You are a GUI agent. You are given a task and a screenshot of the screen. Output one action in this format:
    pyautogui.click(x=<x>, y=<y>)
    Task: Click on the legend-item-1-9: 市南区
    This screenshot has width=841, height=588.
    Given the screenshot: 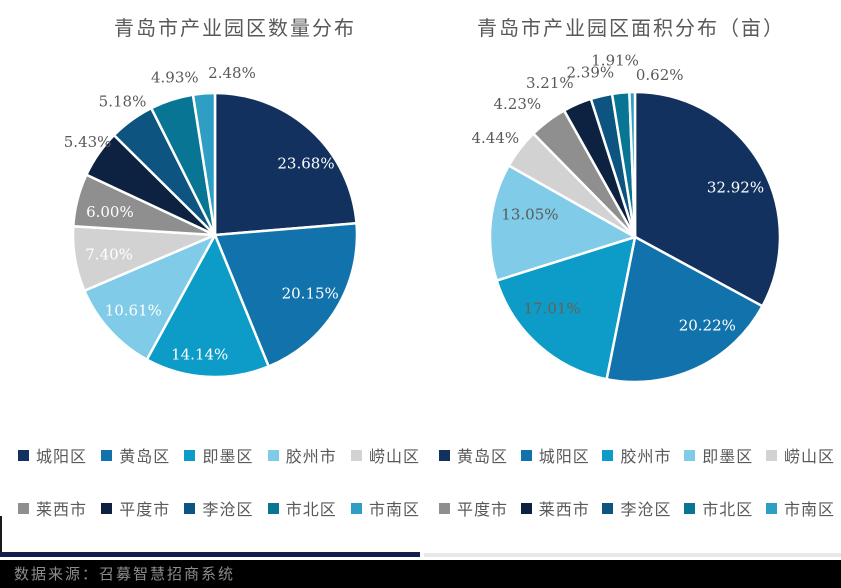 What is the action you would take?
    pyautogui.click(x=800, y=508)
    